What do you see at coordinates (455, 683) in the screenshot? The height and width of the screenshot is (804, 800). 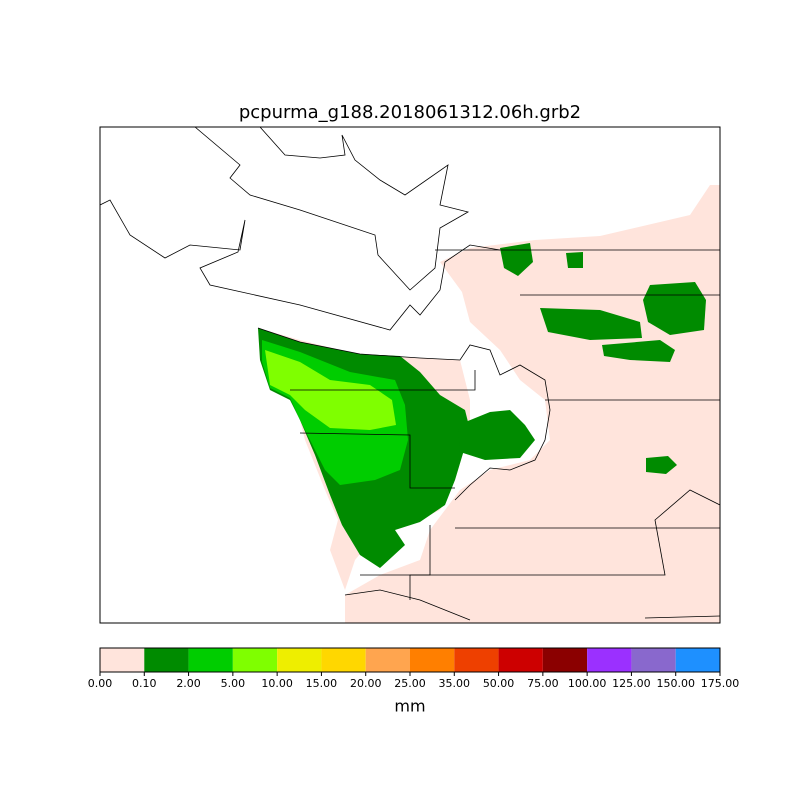 I see `colorbar-tick-label: 35.00` at bounding box center [455, 683].